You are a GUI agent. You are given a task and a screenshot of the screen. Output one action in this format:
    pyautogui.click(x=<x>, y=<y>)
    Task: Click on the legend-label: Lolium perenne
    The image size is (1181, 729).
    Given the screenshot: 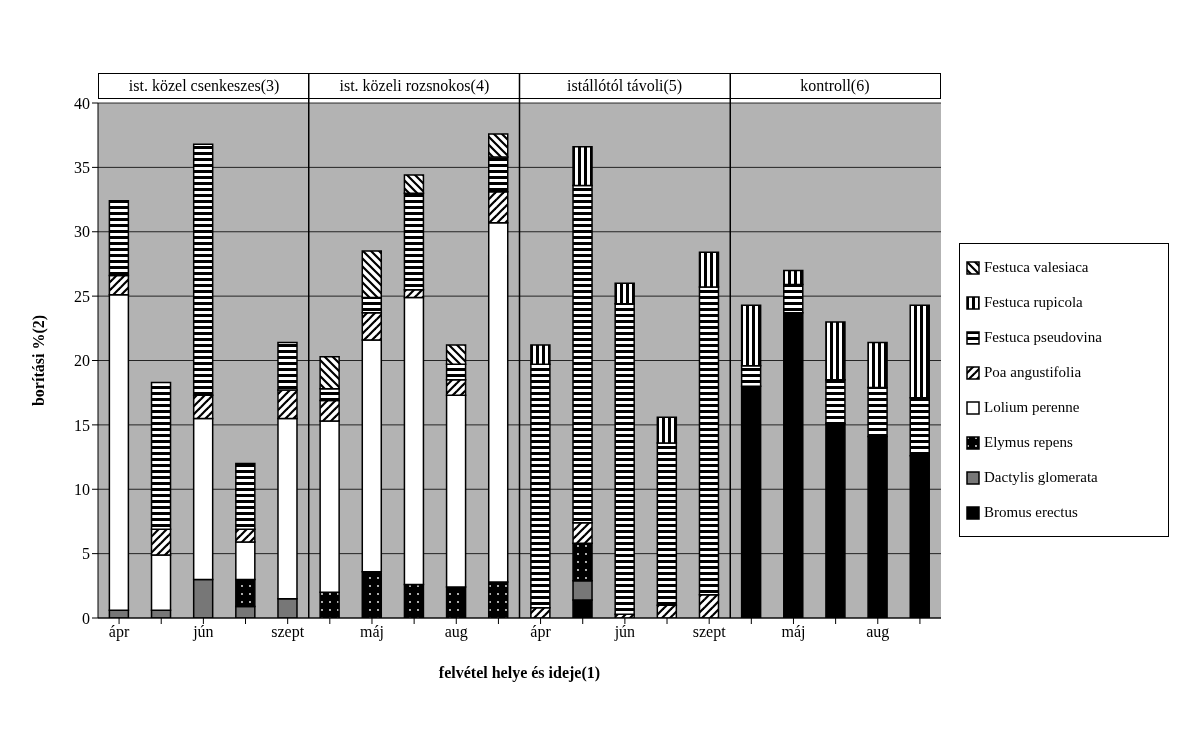 What is the action you would take?
    pyautogui.click(x=1032, y=407)
    